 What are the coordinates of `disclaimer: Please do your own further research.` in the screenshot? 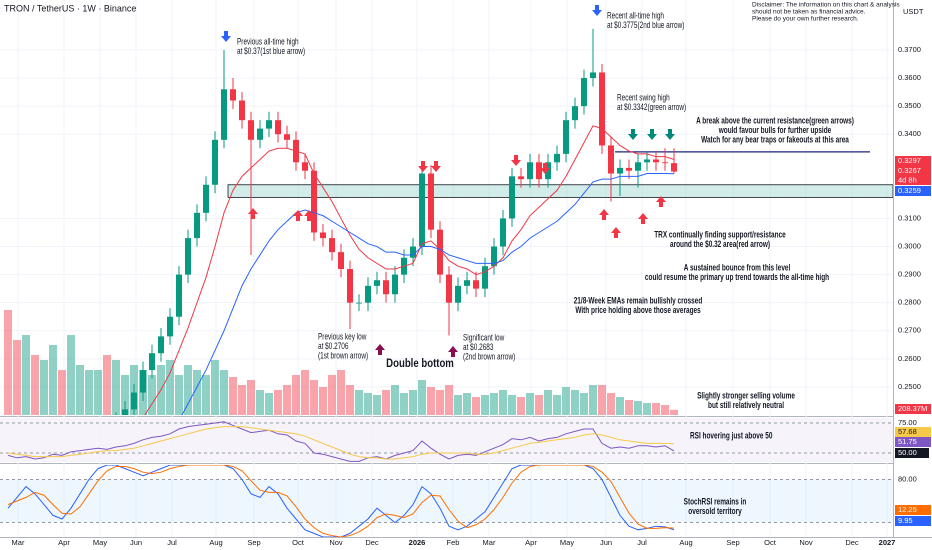 It's located at (805, 19).